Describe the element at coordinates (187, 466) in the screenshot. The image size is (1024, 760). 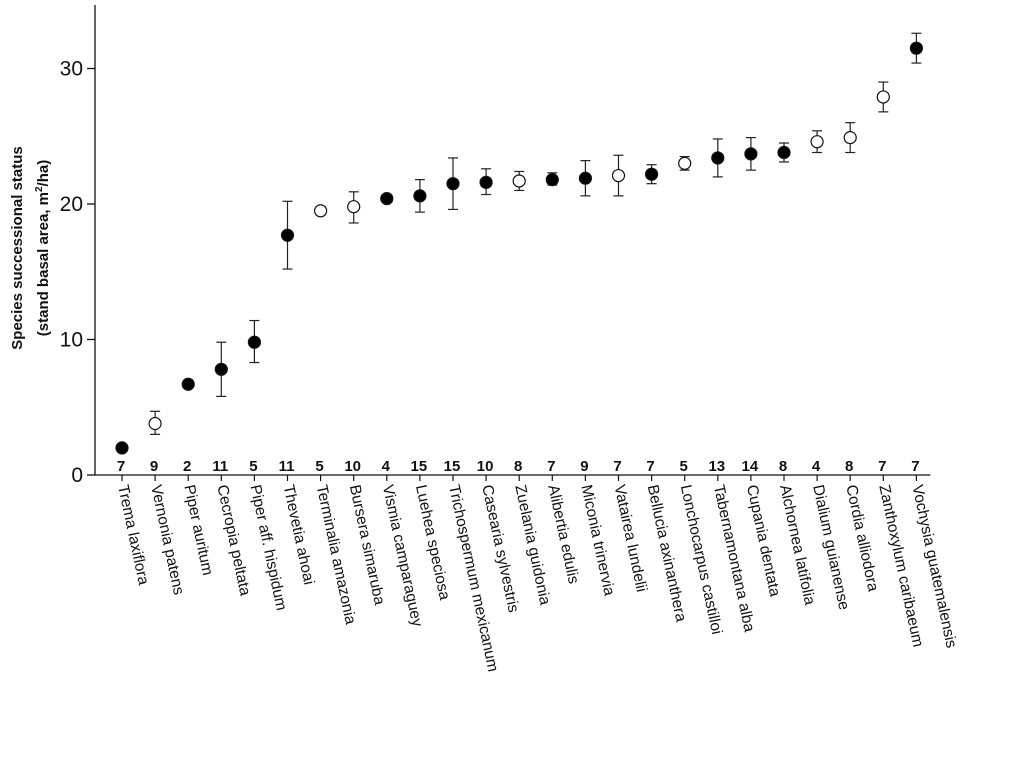
I see `n-label: 2` at that location.